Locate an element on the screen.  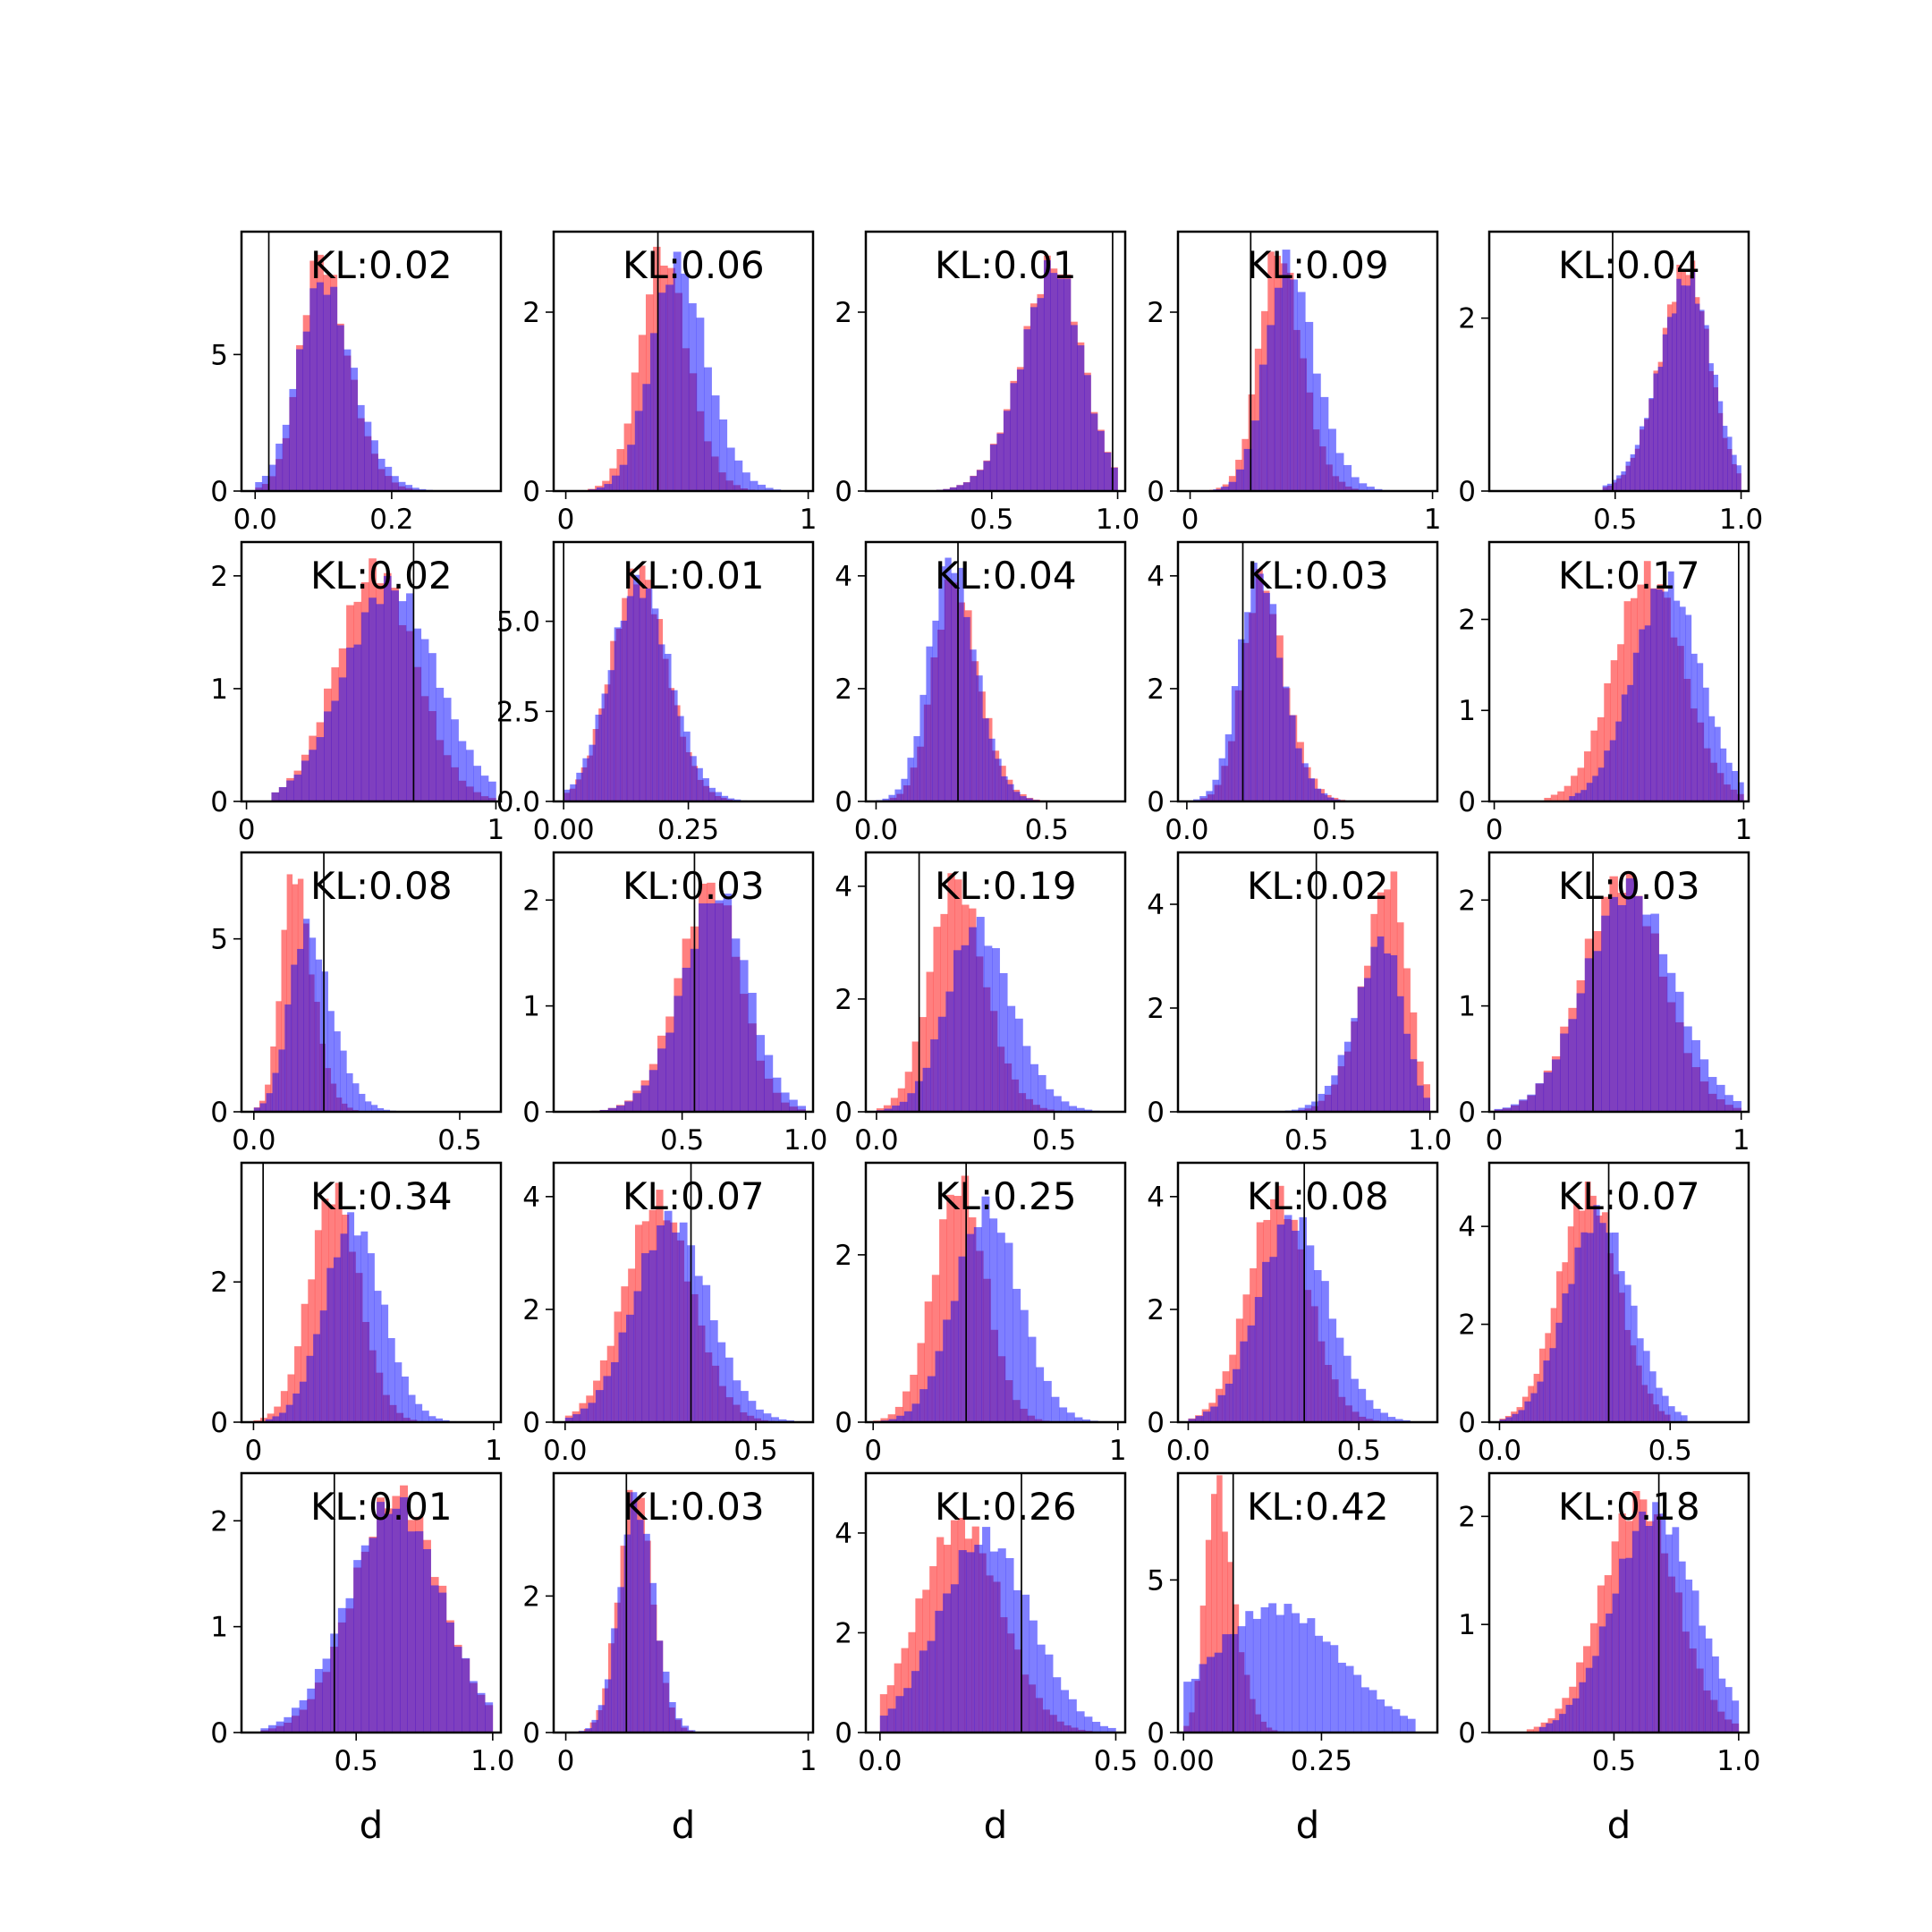
kl-annotation: KL:0.08 is located at coordinates (381, 886).